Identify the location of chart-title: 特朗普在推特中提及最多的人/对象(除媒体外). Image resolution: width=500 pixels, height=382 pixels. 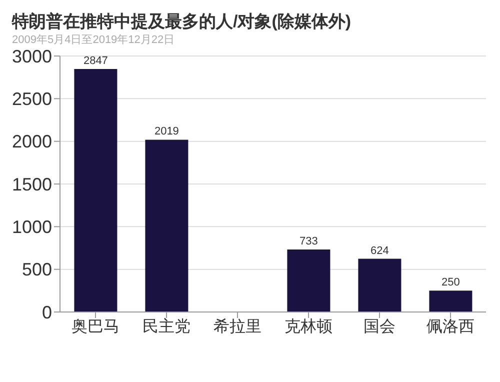
(181, 21).